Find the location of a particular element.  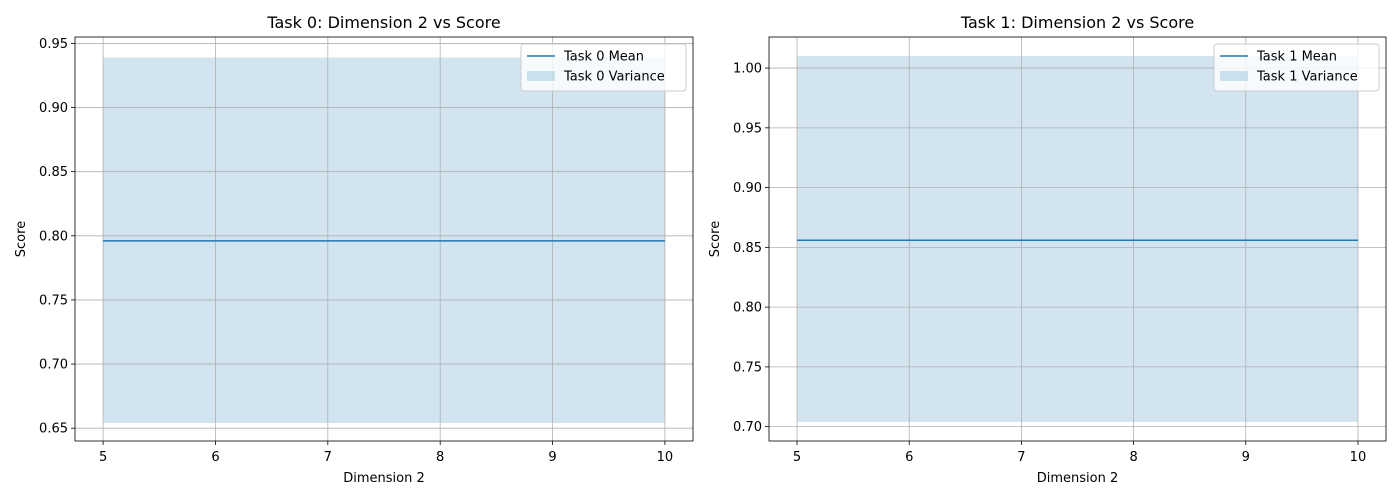

x-axis-label-0: Dimension 2 is located at coordinates (384, 478).